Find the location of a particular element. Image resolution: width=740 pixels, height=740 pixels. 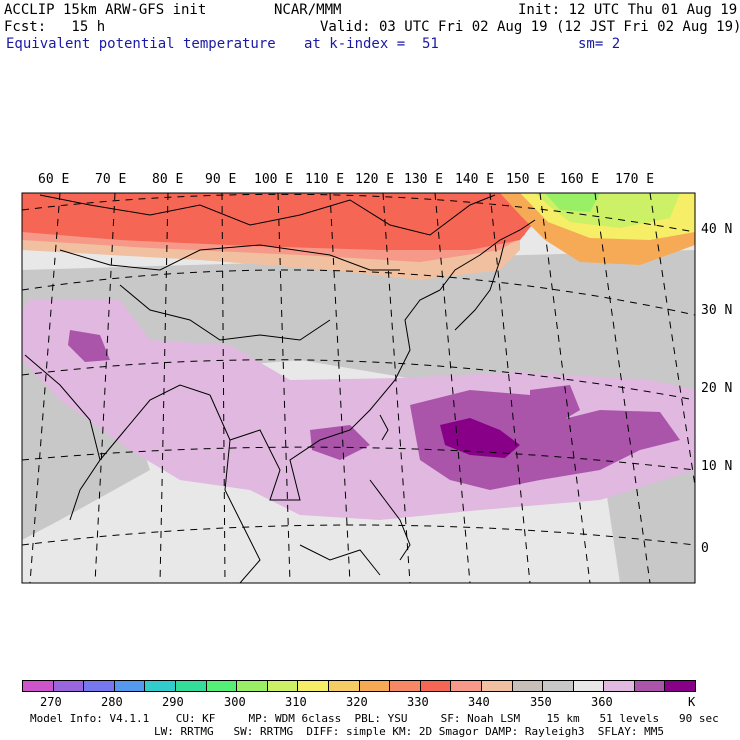

meridian-60E is located at coordinates (45, 388).